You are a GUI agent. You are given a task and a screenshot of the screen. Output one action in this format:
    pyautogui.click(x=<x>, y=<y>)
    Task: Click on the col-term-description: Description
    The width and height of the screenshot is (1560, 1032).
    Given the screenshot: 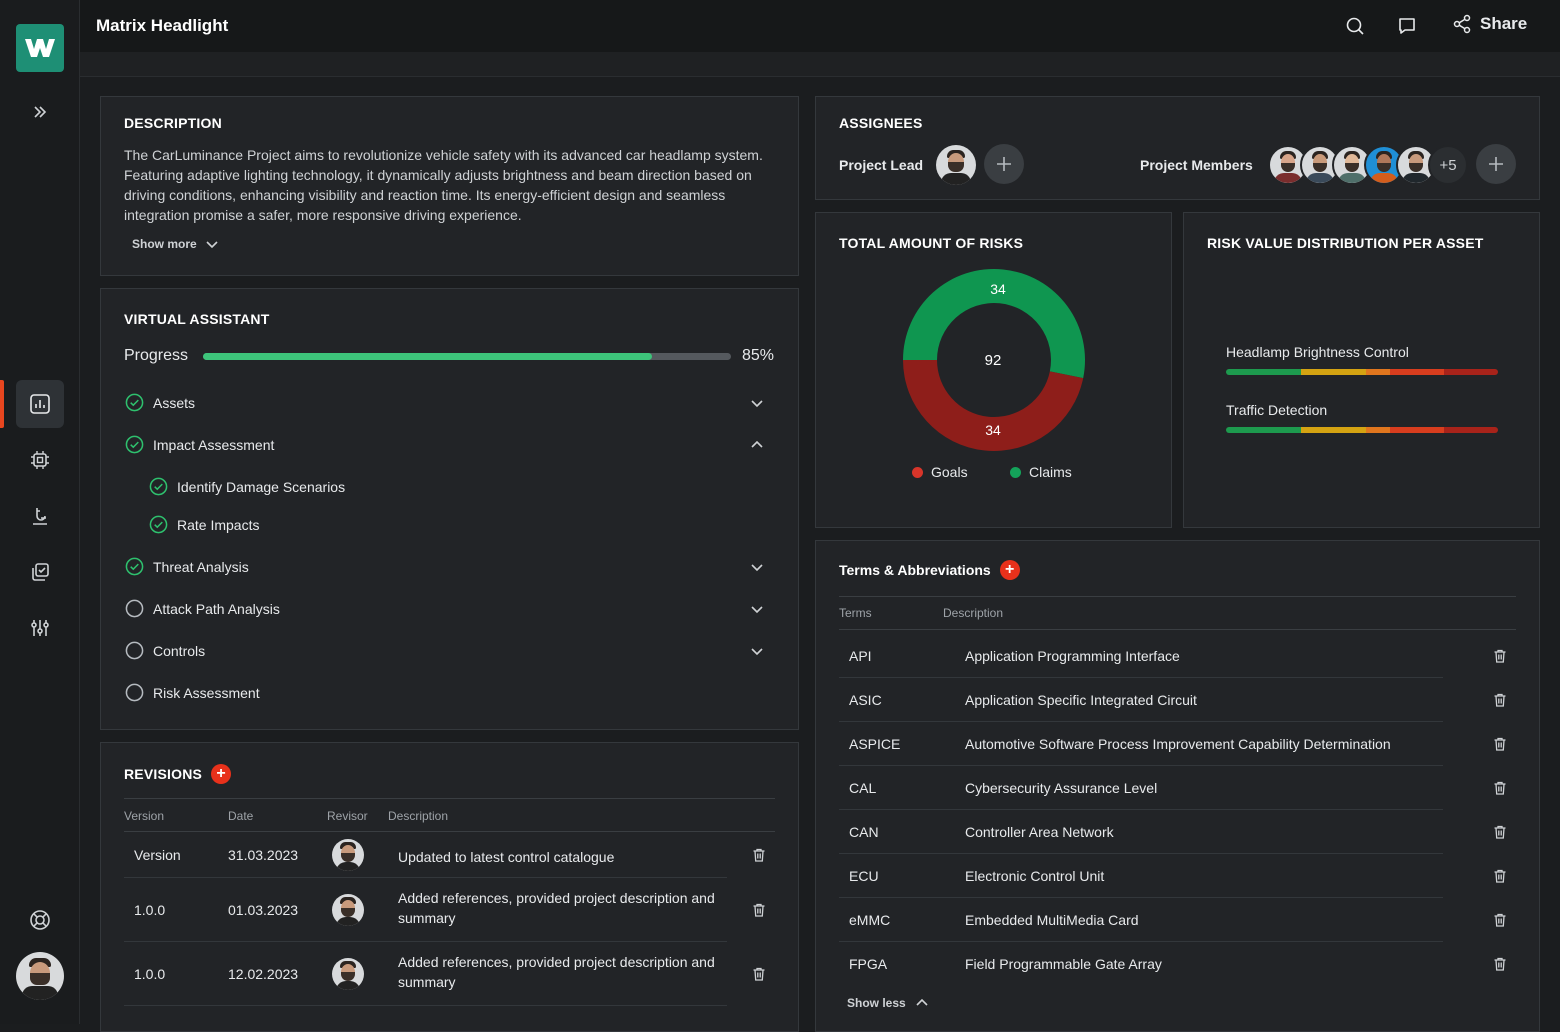 What is the action you would take?
    pyautogui.click(x=973, y=613)
    